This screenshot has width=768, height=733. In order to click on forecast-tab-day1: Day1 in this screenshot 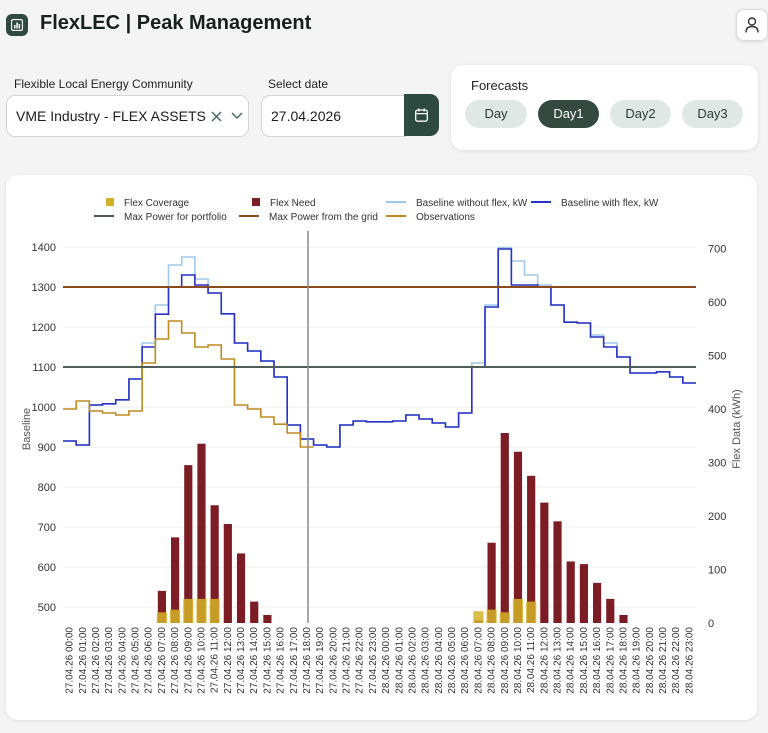, I will do `click(568, 114)`.